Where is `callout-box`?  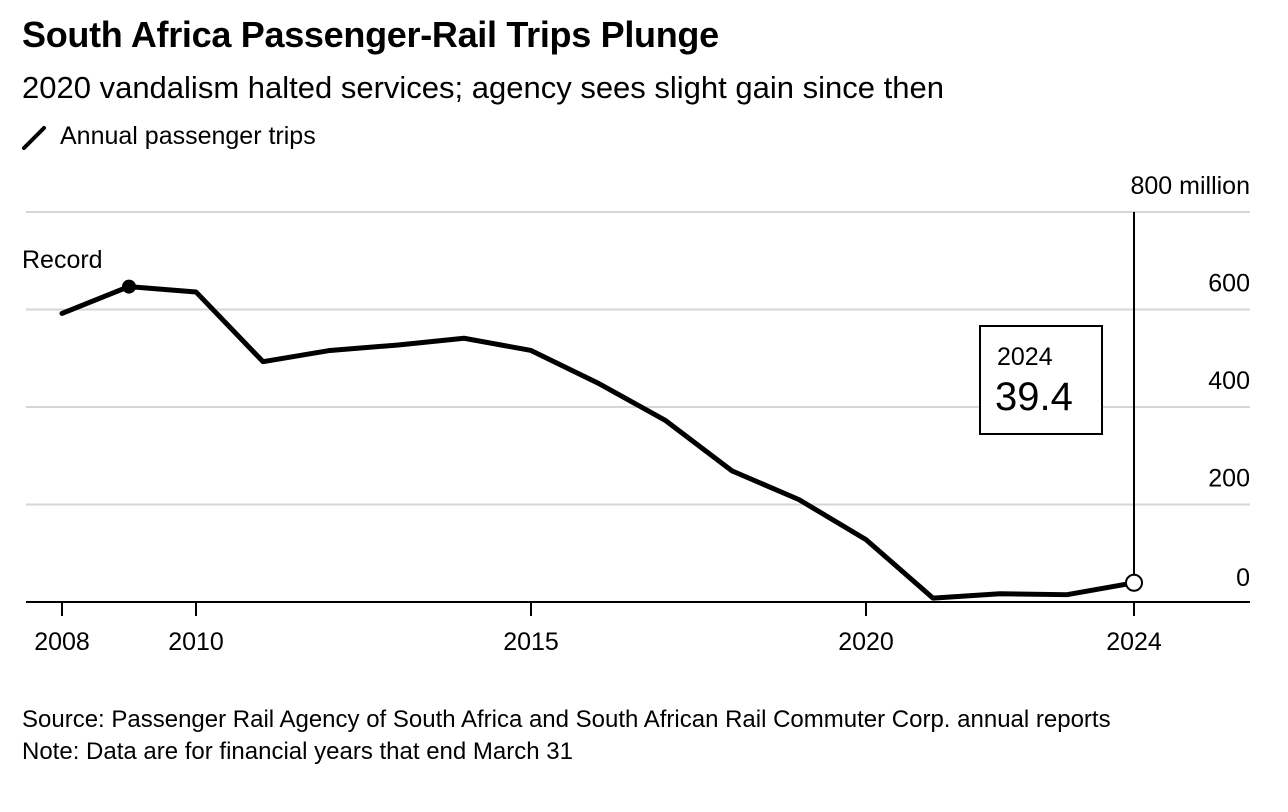 callout-box is located at coordinates (1041, 380).